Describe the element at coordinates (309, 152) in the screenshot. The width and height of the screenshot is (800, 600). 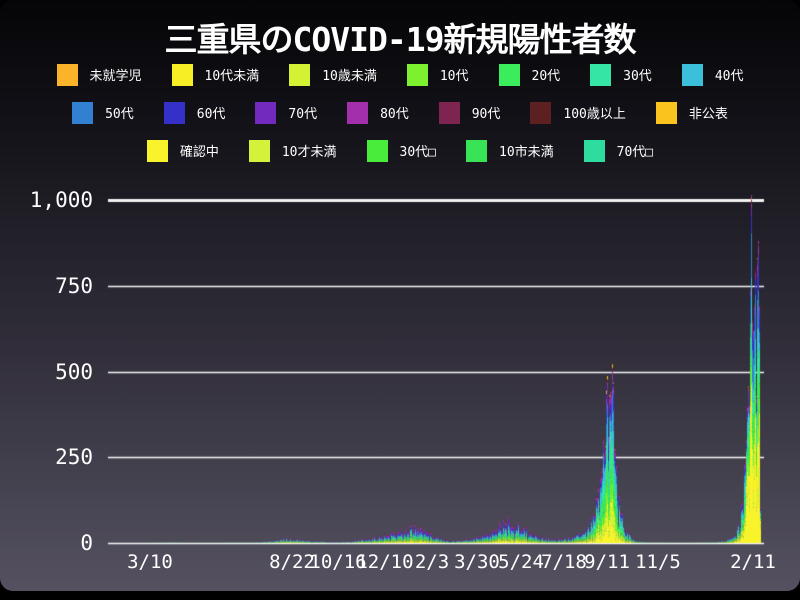
I see `legend-item-label: 10才未満` at that location.